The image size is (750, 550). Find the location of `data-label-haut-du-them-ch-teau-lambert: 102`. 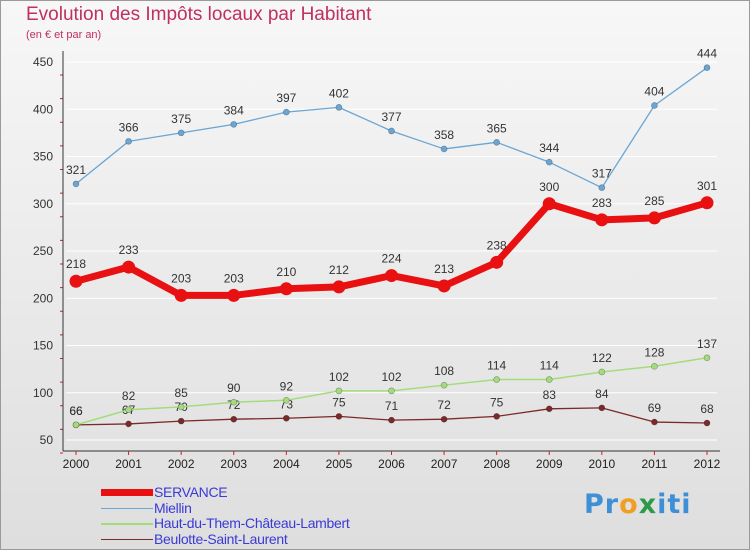

data-label-haut-du-them-ch-teau-lambert: 102 is located at coordinates (339, 377).